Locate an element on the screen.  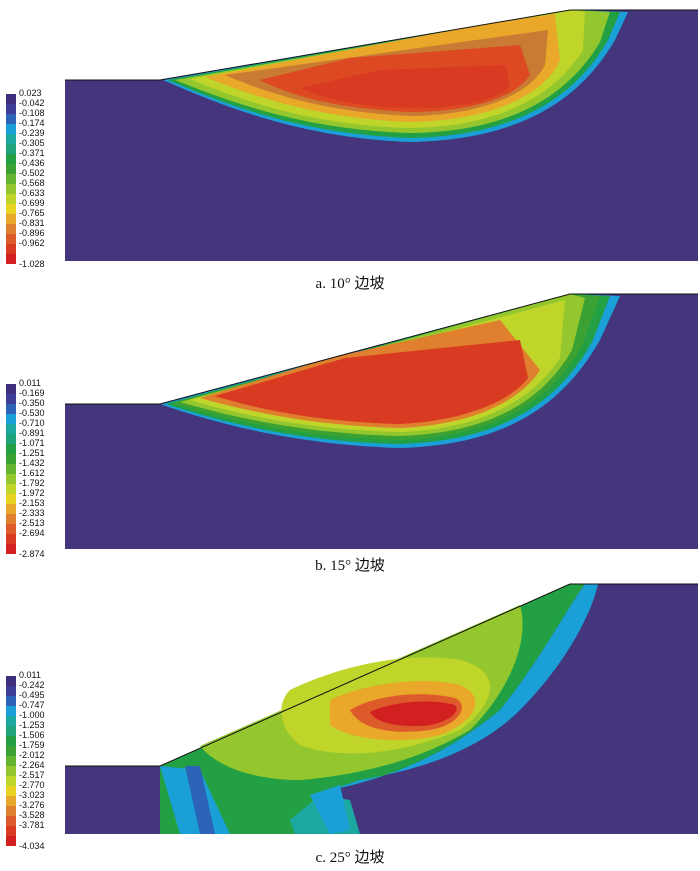
legend-label: -1.251 is located at coordinates (32, 453).